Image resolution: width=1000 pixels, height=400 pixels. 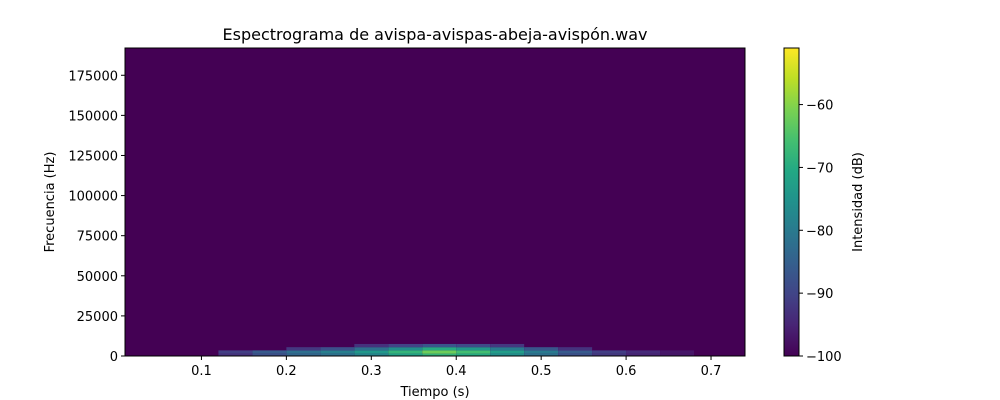 I want to click on x-axis-label: Tiempo (s), so click(x=434, y=392).